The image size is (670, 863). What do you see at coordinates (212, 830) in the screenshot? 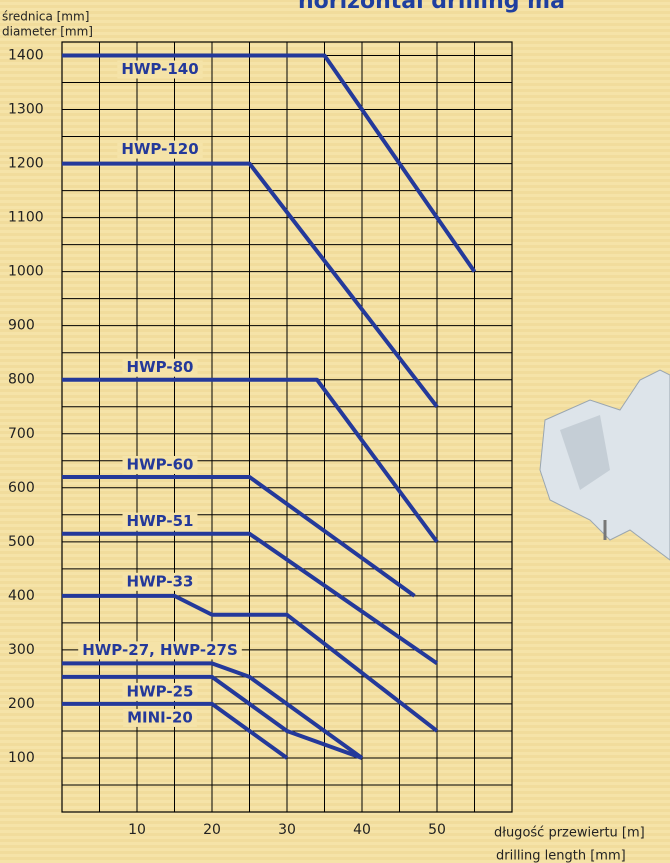
I see `x-tick-label: 20` at bounding box center [212, 830].